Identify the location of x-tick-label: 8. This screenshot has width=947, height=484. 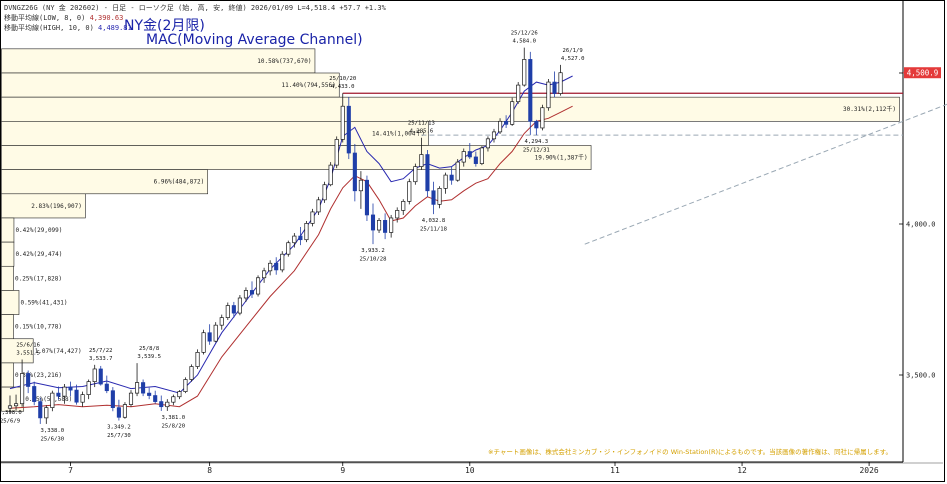
(209, 470).